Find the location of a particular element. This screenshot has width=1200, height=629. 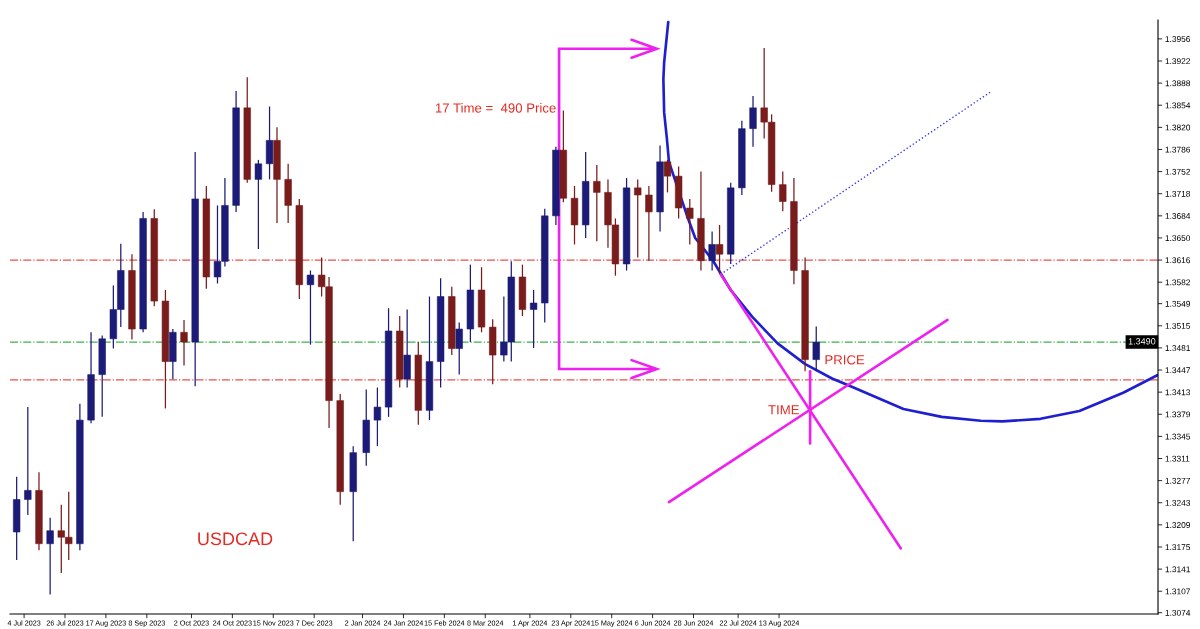

y-tick-label: 1.3854 is located at coordinates (1178, 105).